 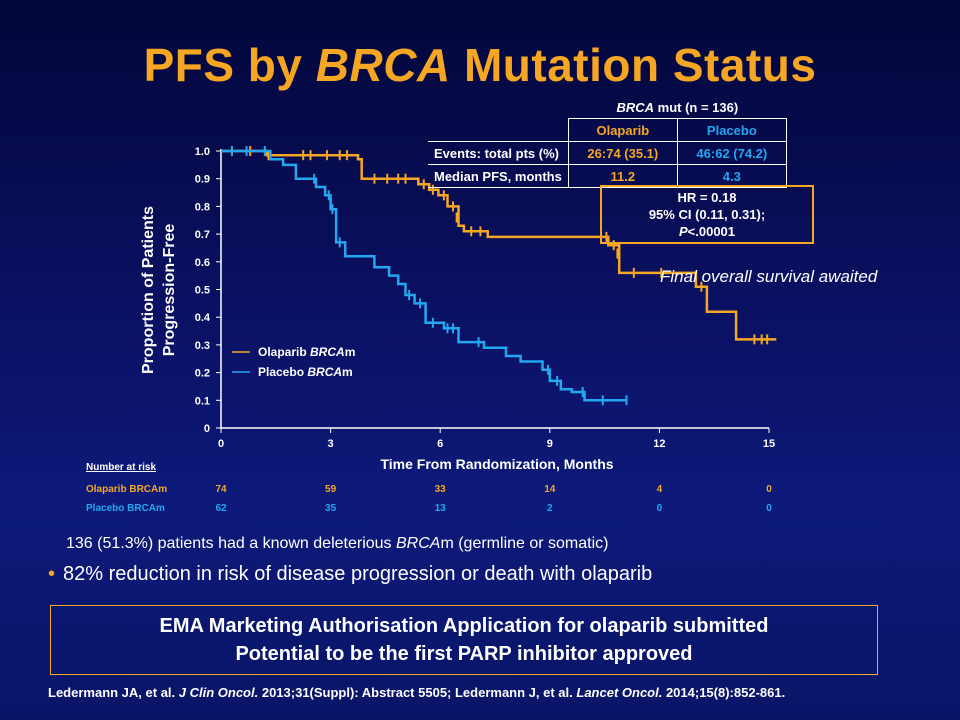 What do you see at coordinates (441, 508) in the screenshot?
I see `risk-value: 13` at bounding box center [441, 508].